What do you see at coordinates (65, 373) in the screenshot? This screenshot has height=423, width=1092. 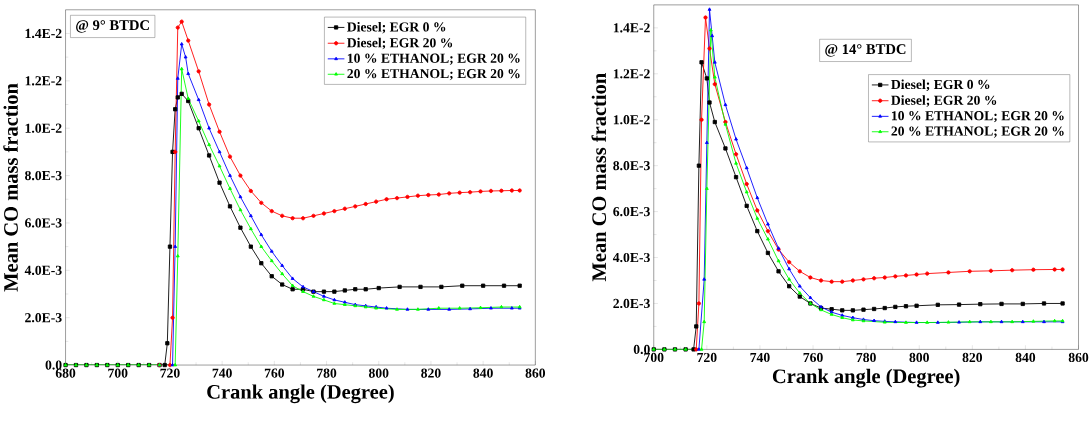 I see `x-tick-label: 680` at bounding box center [65, 373].